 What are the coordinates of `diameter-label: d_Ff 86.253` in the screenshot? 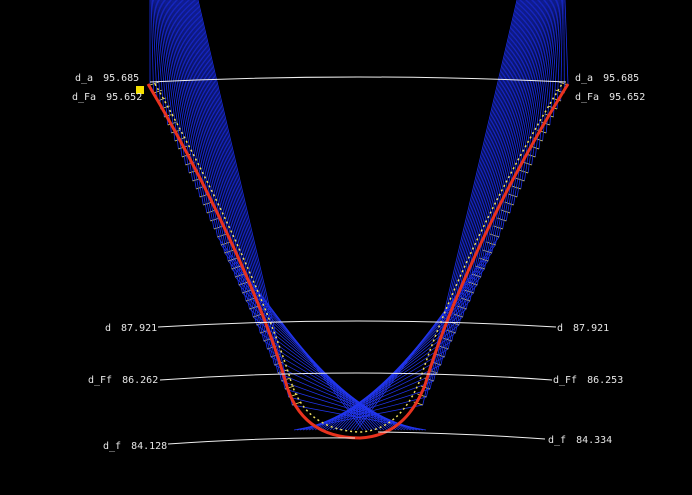 It's located at (588, 380).